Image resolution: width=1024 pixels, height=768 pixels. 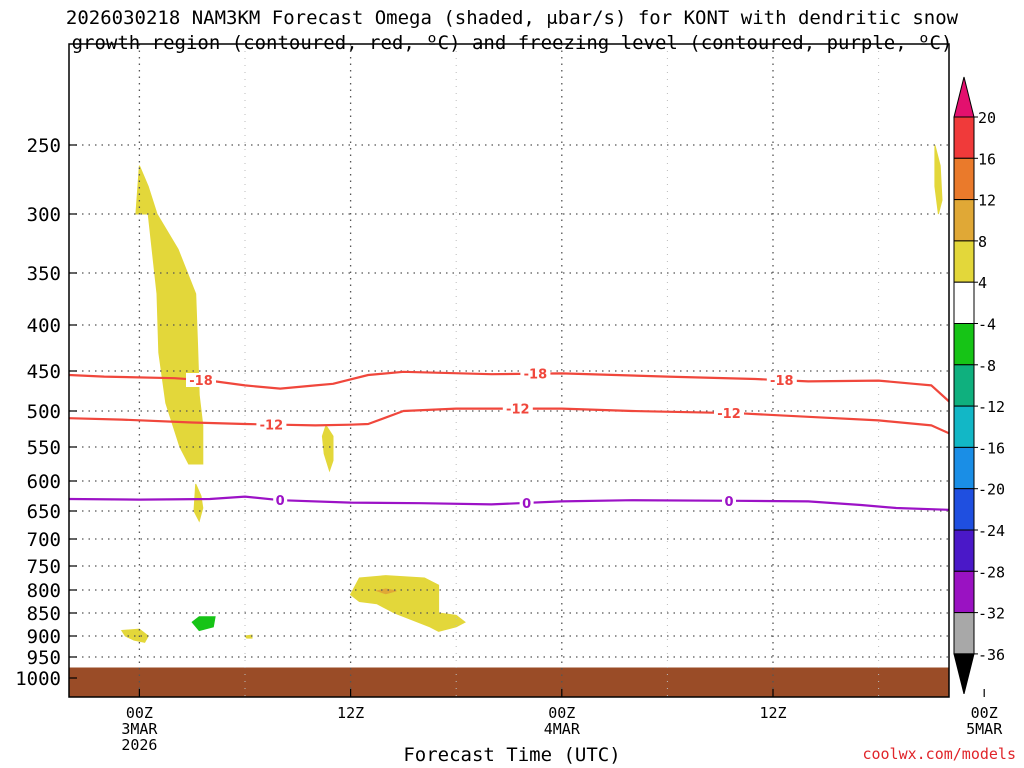 I want to click on y-tick-label-300: 300, so click(x=44, y=215).